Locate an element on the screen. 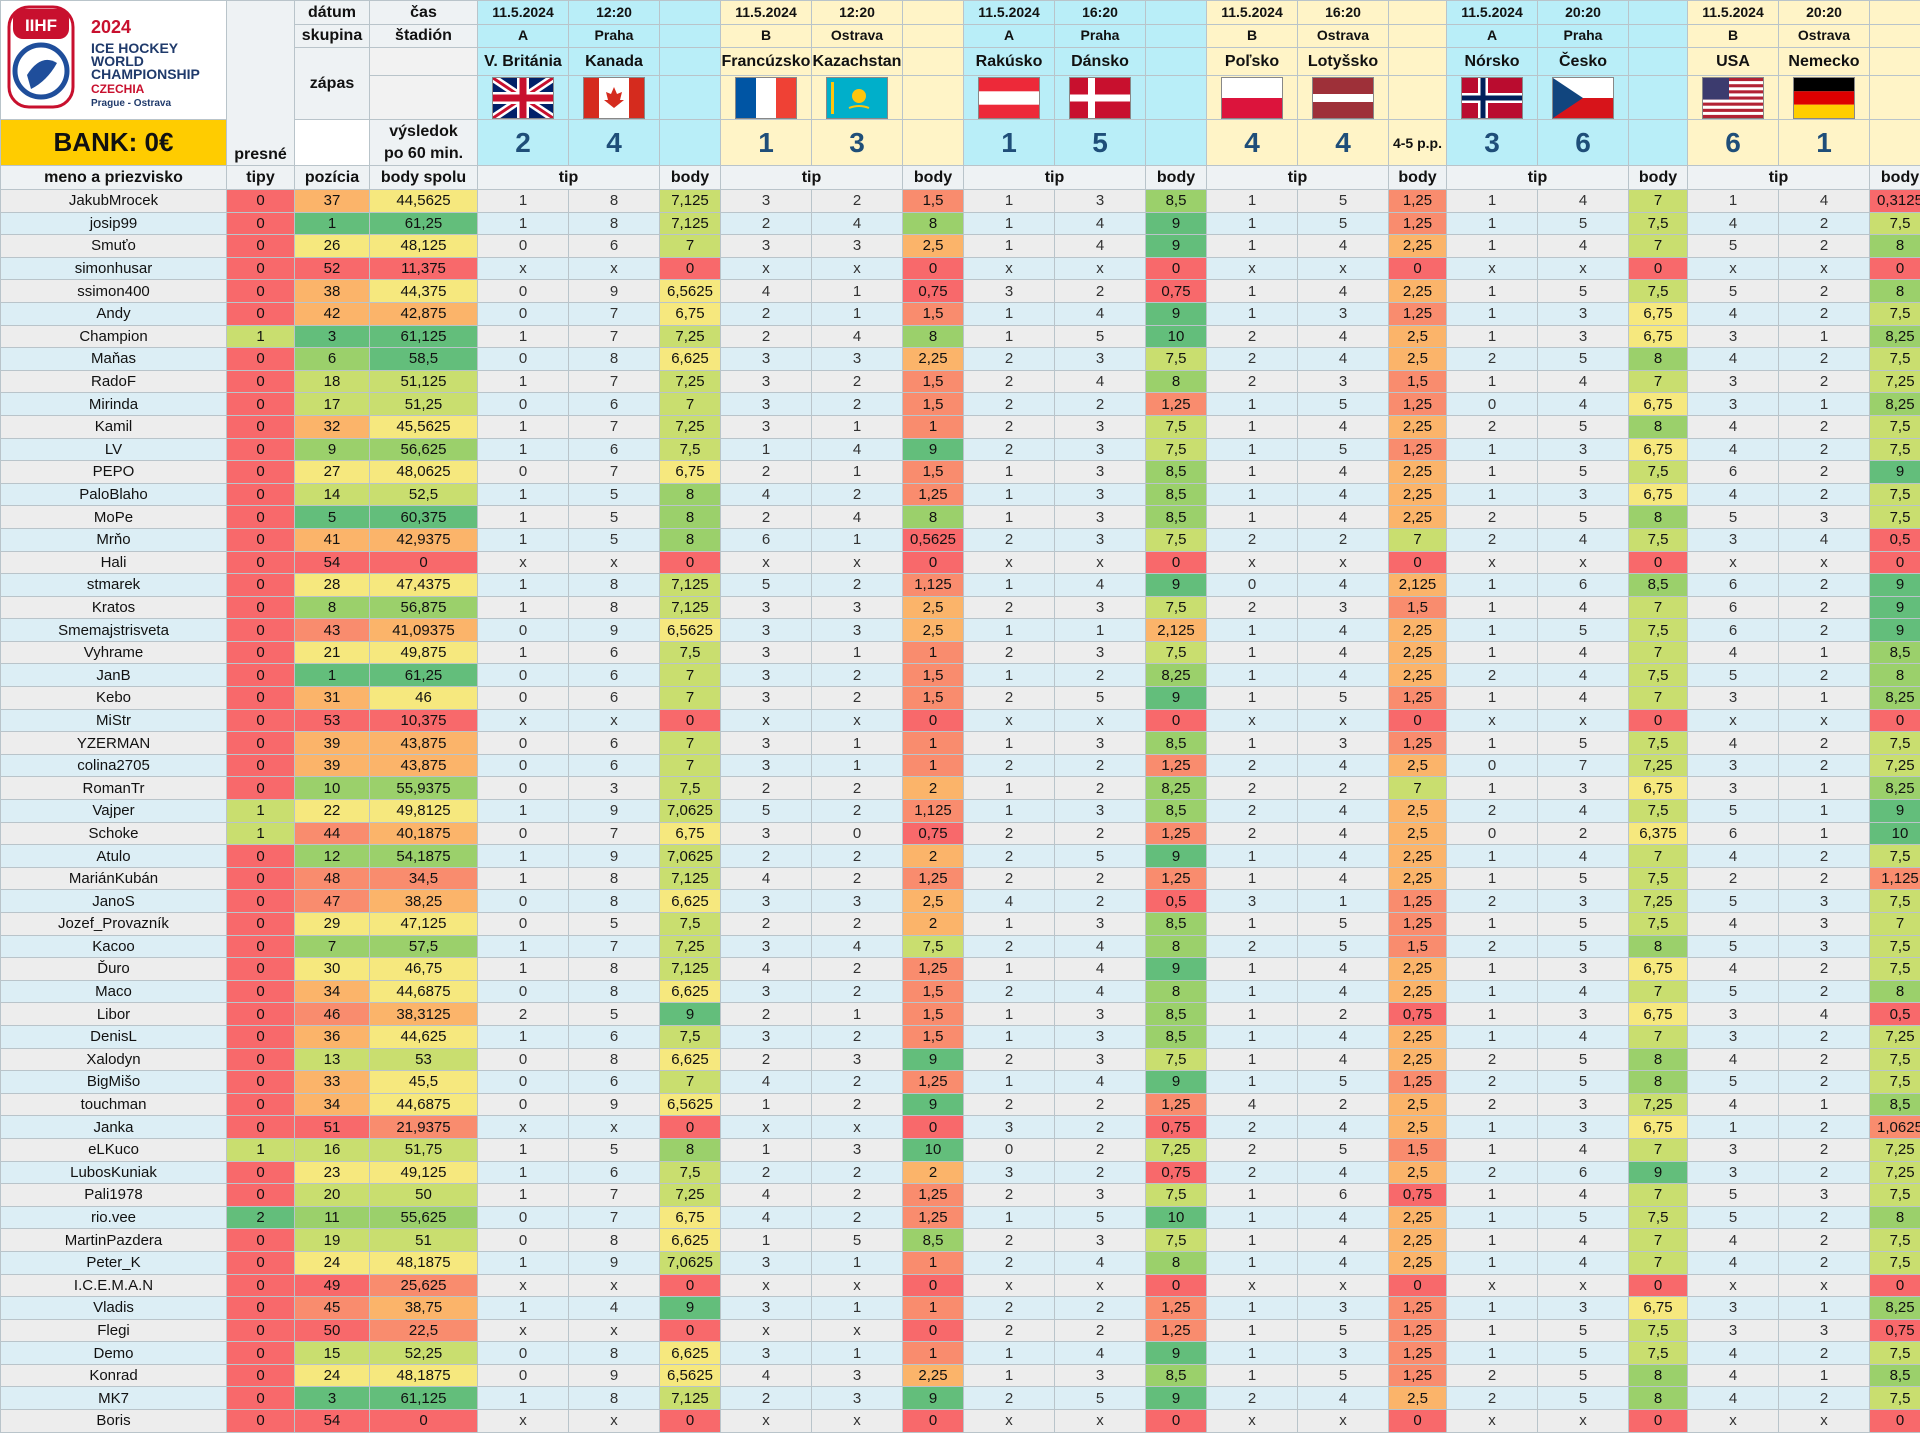 This screenshot has width=1920, height=1437. participant-name: Vladis is located at coordinates (113, 1308).